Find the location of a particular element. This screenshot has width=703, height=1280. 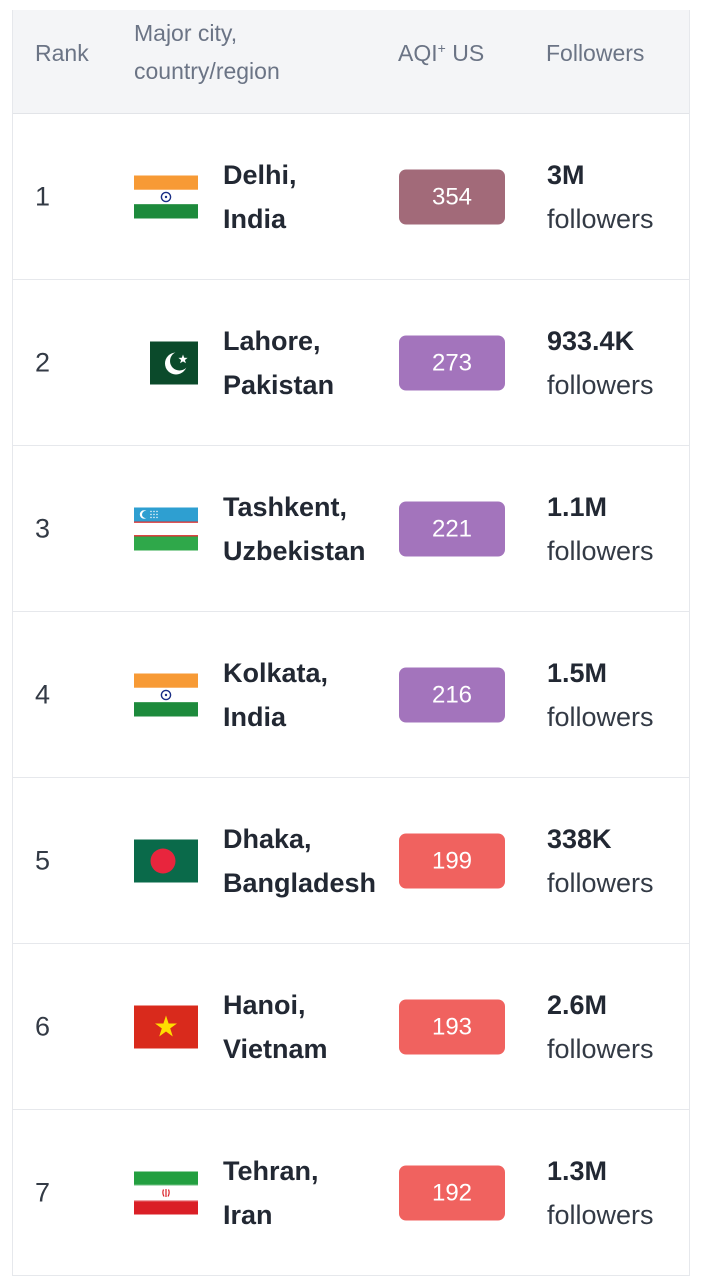

followers-cell: 1.1M followers is located at coordinates (600, 529).